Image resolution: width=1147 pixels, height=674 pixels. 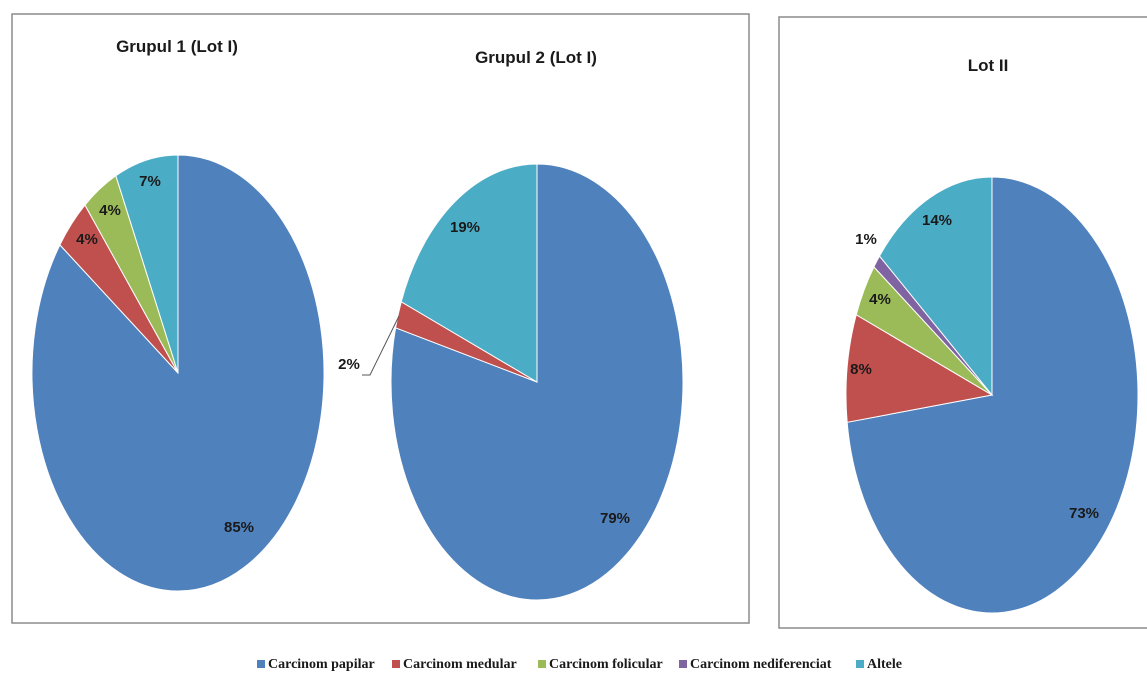 I want to click on legend-label: Carcinom papilar, so click(x=321, y=664).